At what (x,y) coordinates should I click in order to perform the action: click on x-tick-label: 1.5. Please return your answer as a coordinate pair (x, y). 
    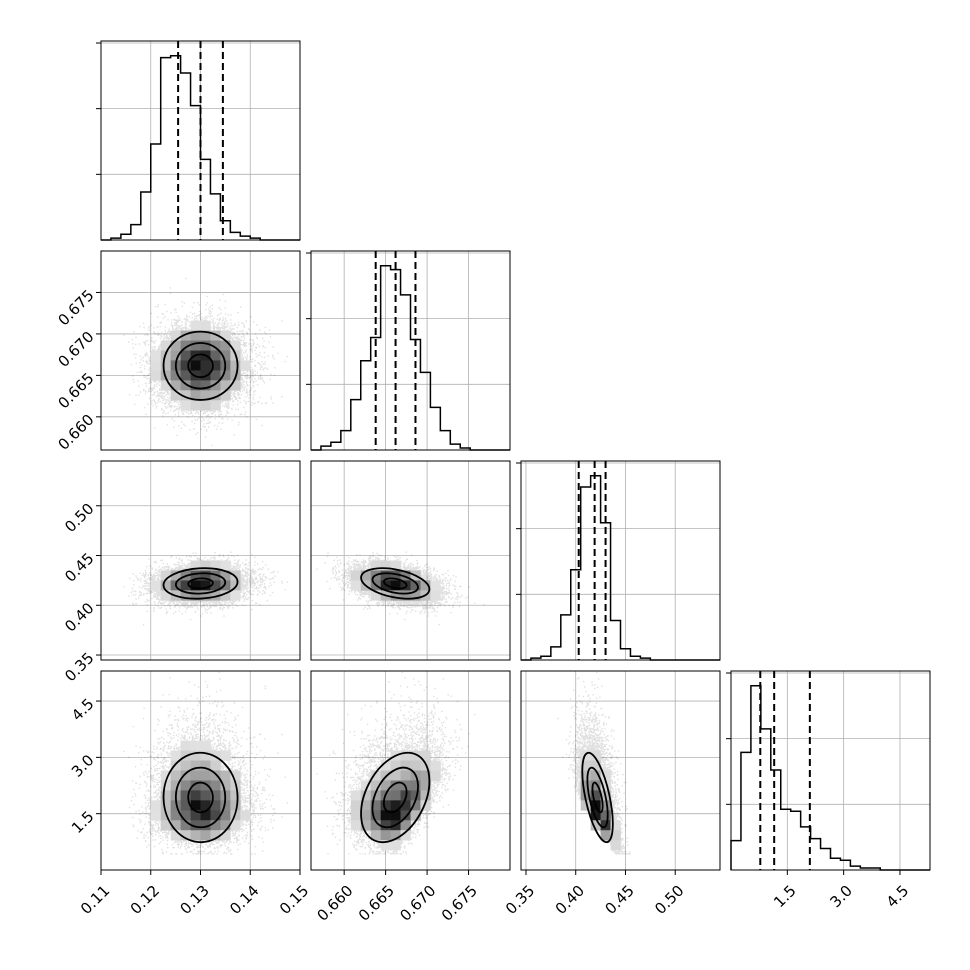
    Looking at the image, I should click on (785, 897).